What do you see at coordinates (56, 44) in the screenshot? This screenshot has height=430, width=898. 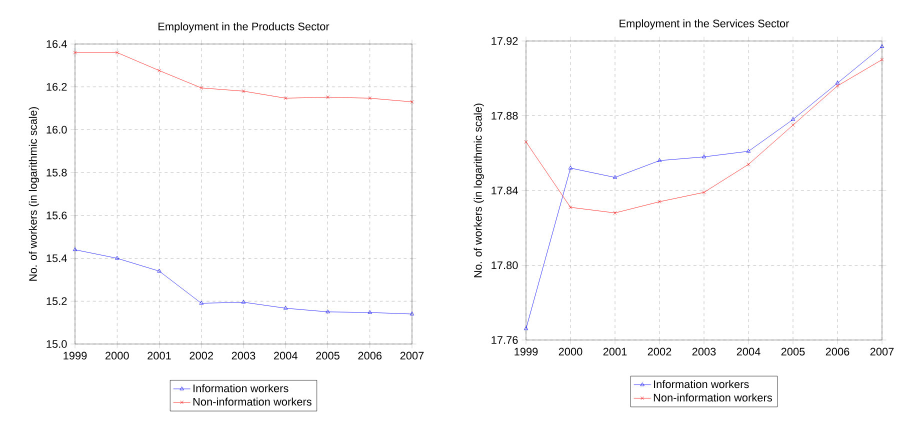 I see `y-tick-label: 16.4` at bounding box center [56, 44].